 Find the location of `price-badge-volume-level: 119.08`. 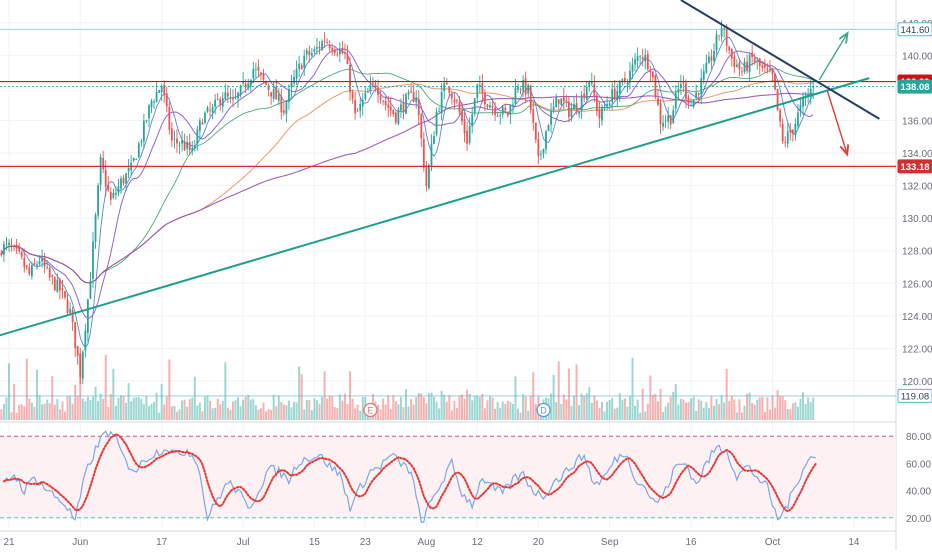

price-badge-volume-level: 119.08 is located at coordinates (914, 395).